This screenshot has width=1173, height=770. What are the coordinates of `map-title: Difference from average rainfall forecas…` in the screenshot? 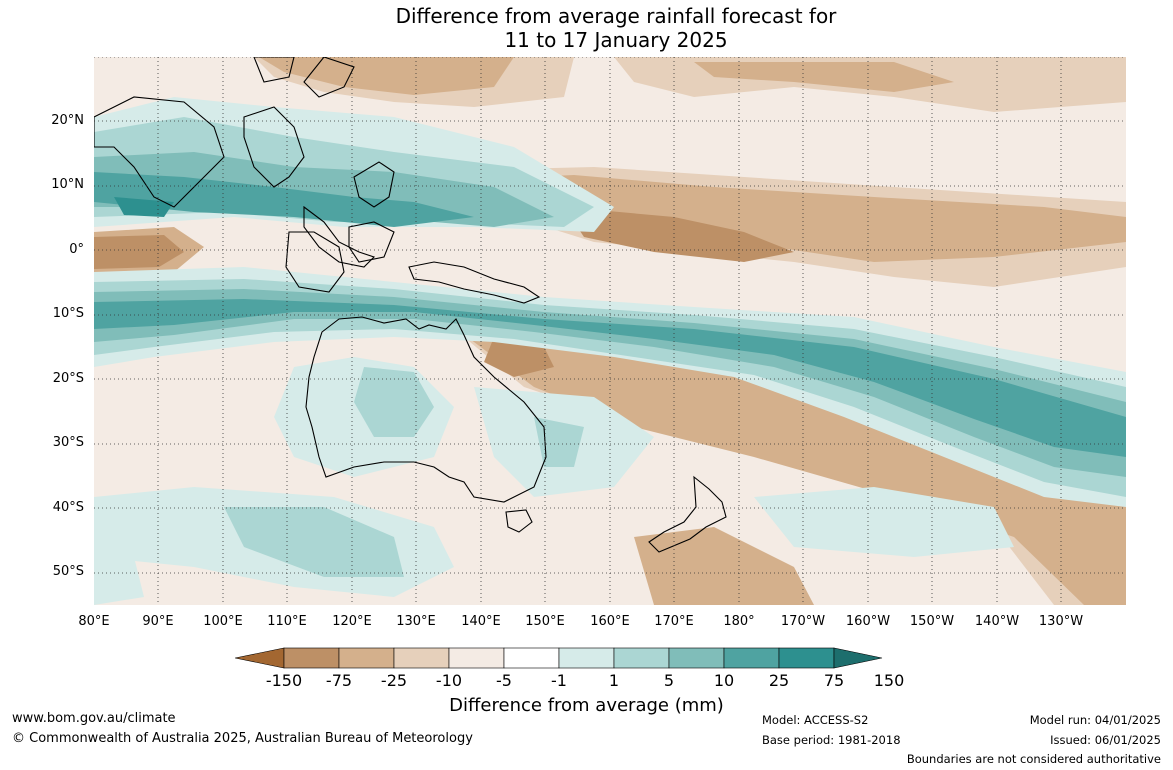 It's located at (586, 28).